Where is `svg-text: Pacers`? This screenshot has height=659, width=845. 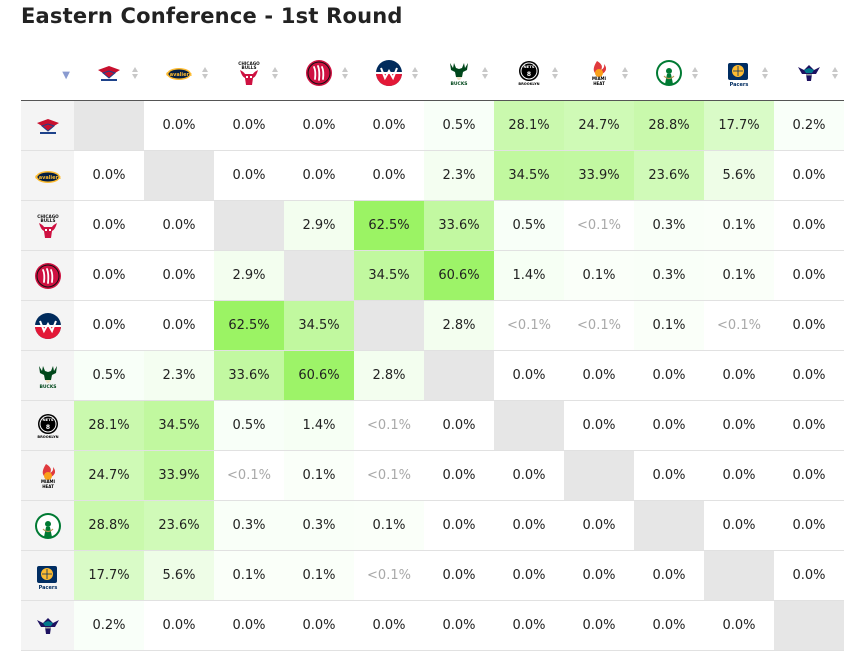
svg-text: Pacers is located at coordinates (739, 84).